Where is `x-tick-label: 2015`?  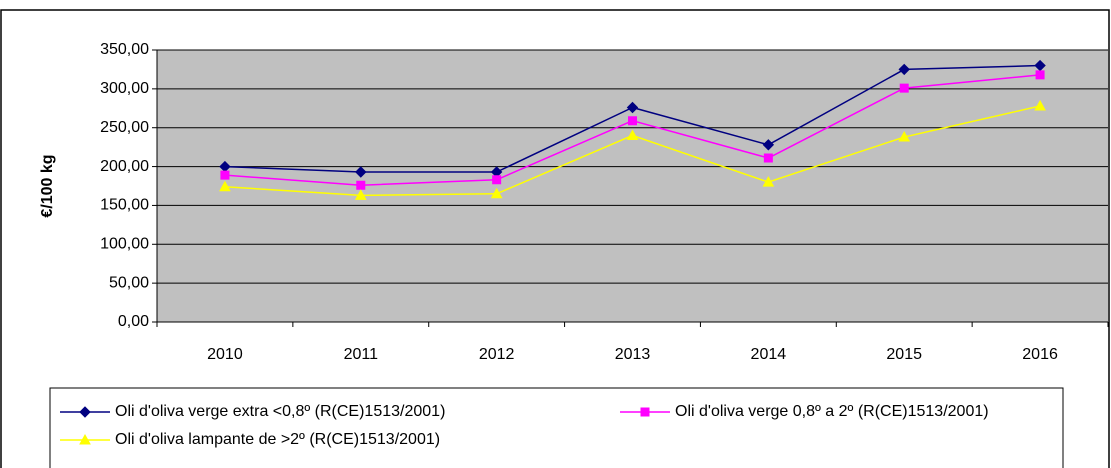 x-tick-label: 2015 is located at coordinates (904, 354).